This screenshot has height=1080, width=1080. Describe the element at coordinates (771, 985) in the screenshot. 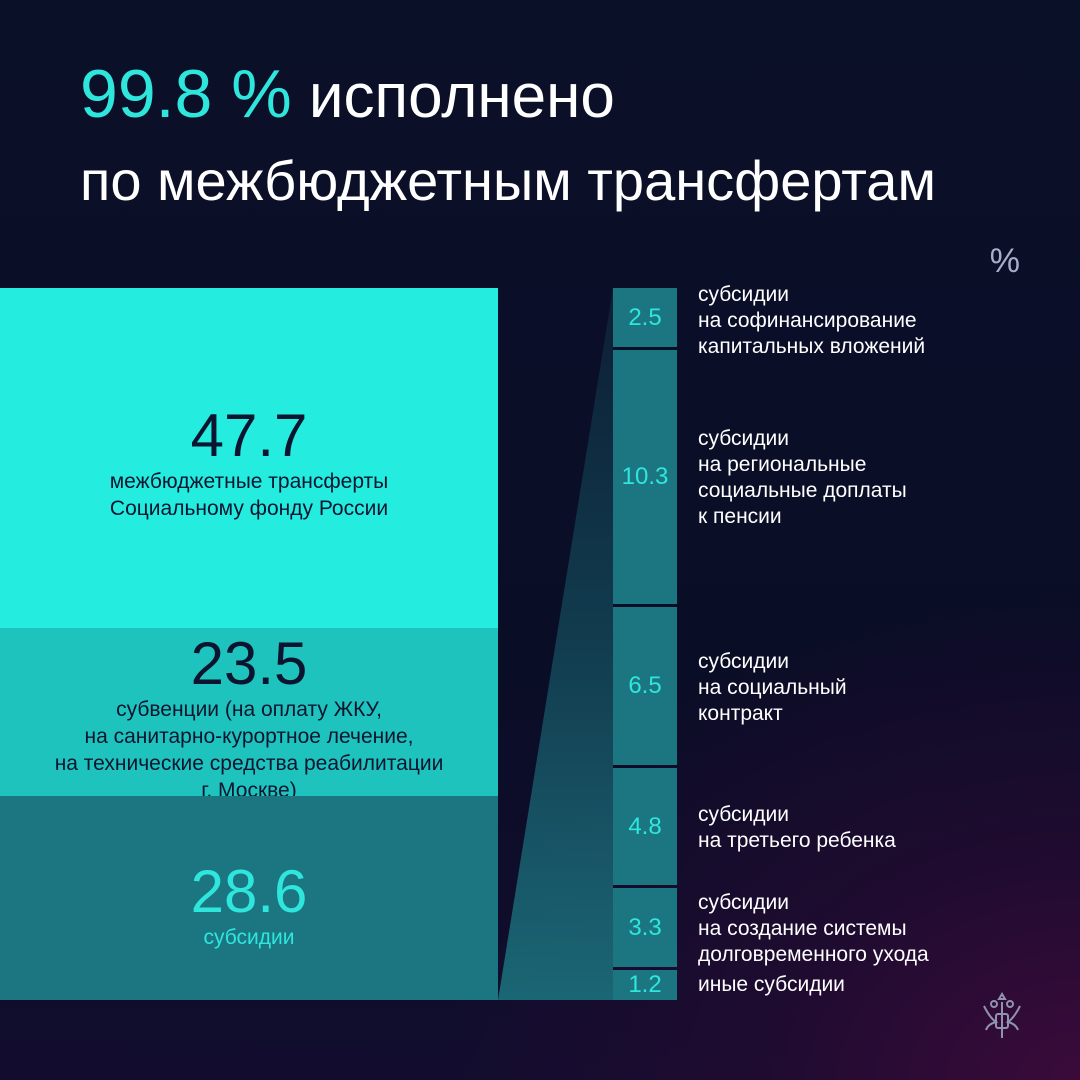

I see `label-line: иные субсидии` at that location.